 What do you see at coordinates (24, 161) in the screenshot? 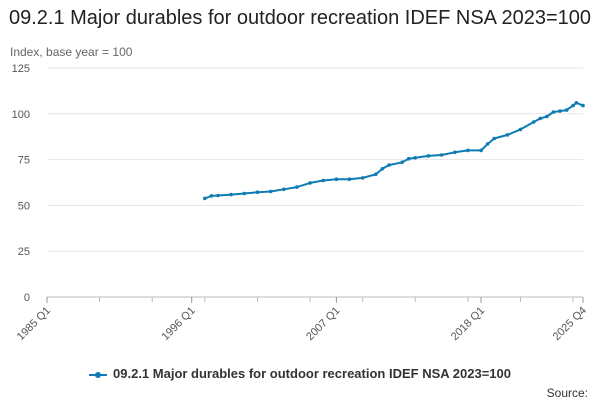
I see `y-tick-label: 75` at bounding box center [24, 161].